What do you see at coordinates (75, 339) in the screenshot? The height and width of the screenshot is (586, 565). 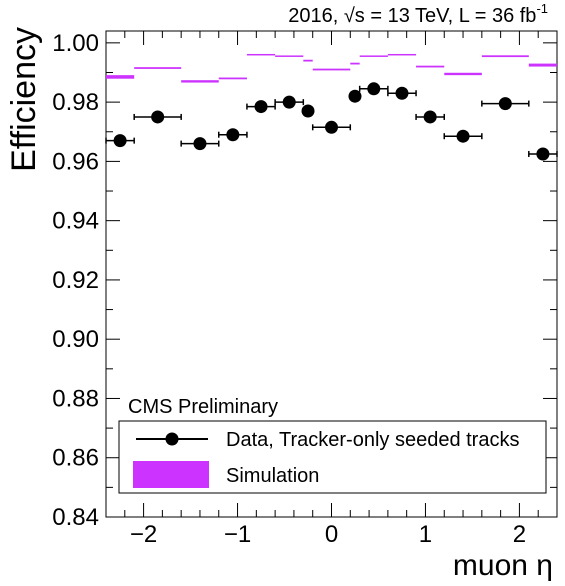 I see `y-tick-label: 0.90` at bounding box center [75, 339].